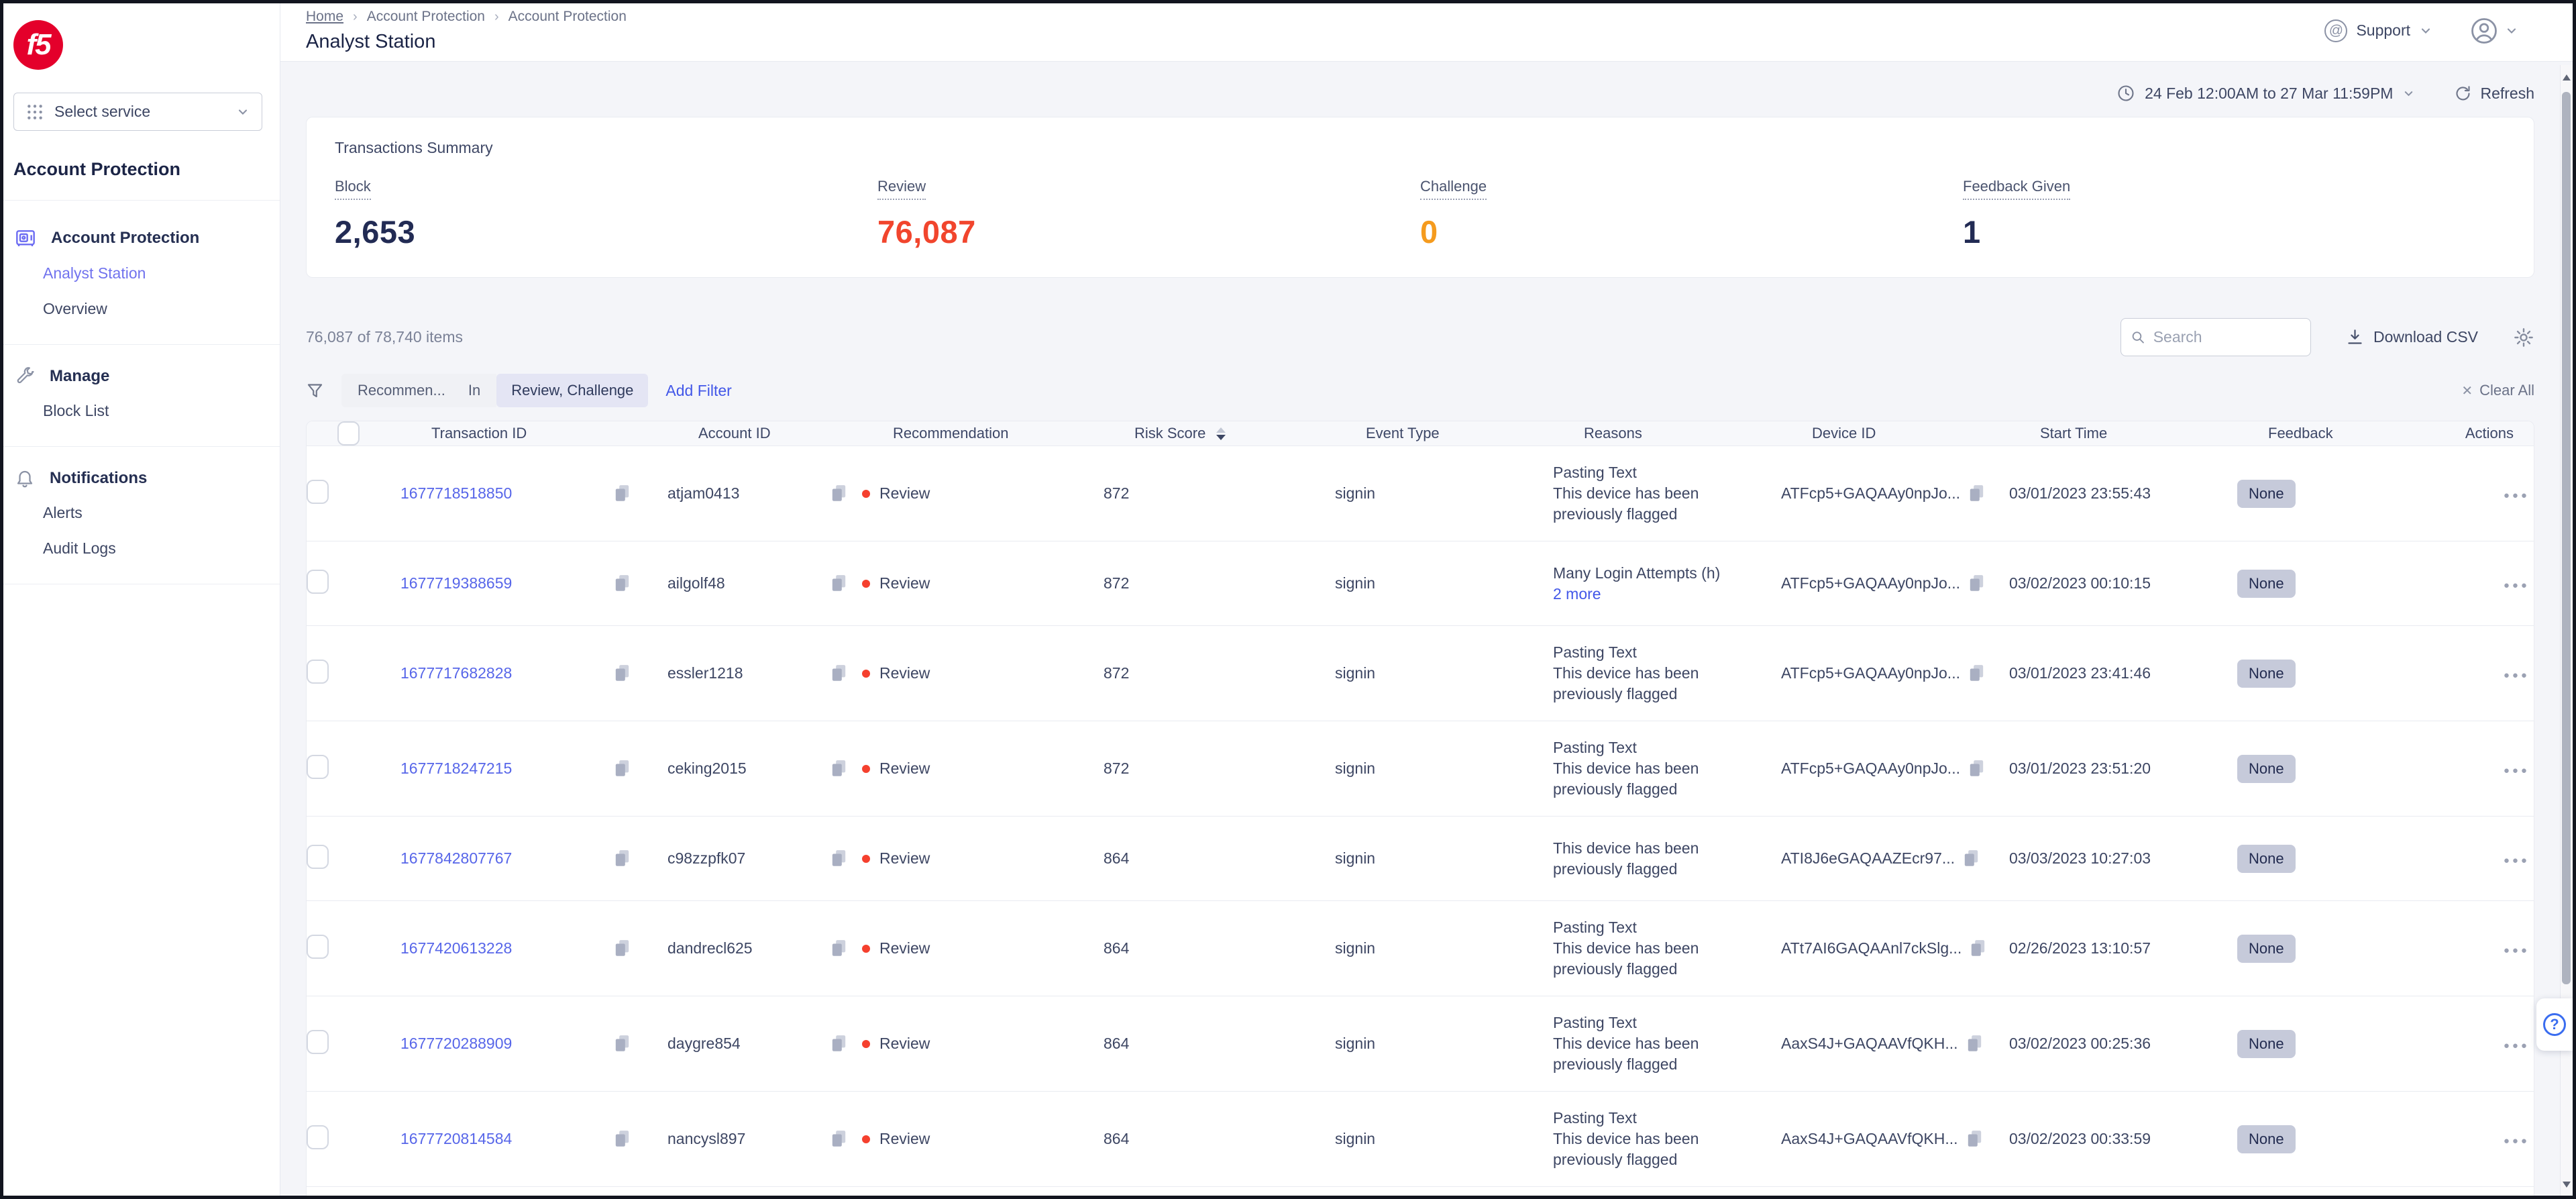 This screenshot has width=2576, height=1199. What do you see at coordinates (2554, 1024) in the screenshot?
I see `help-button: ?` at bounding box center [2554, 1024].